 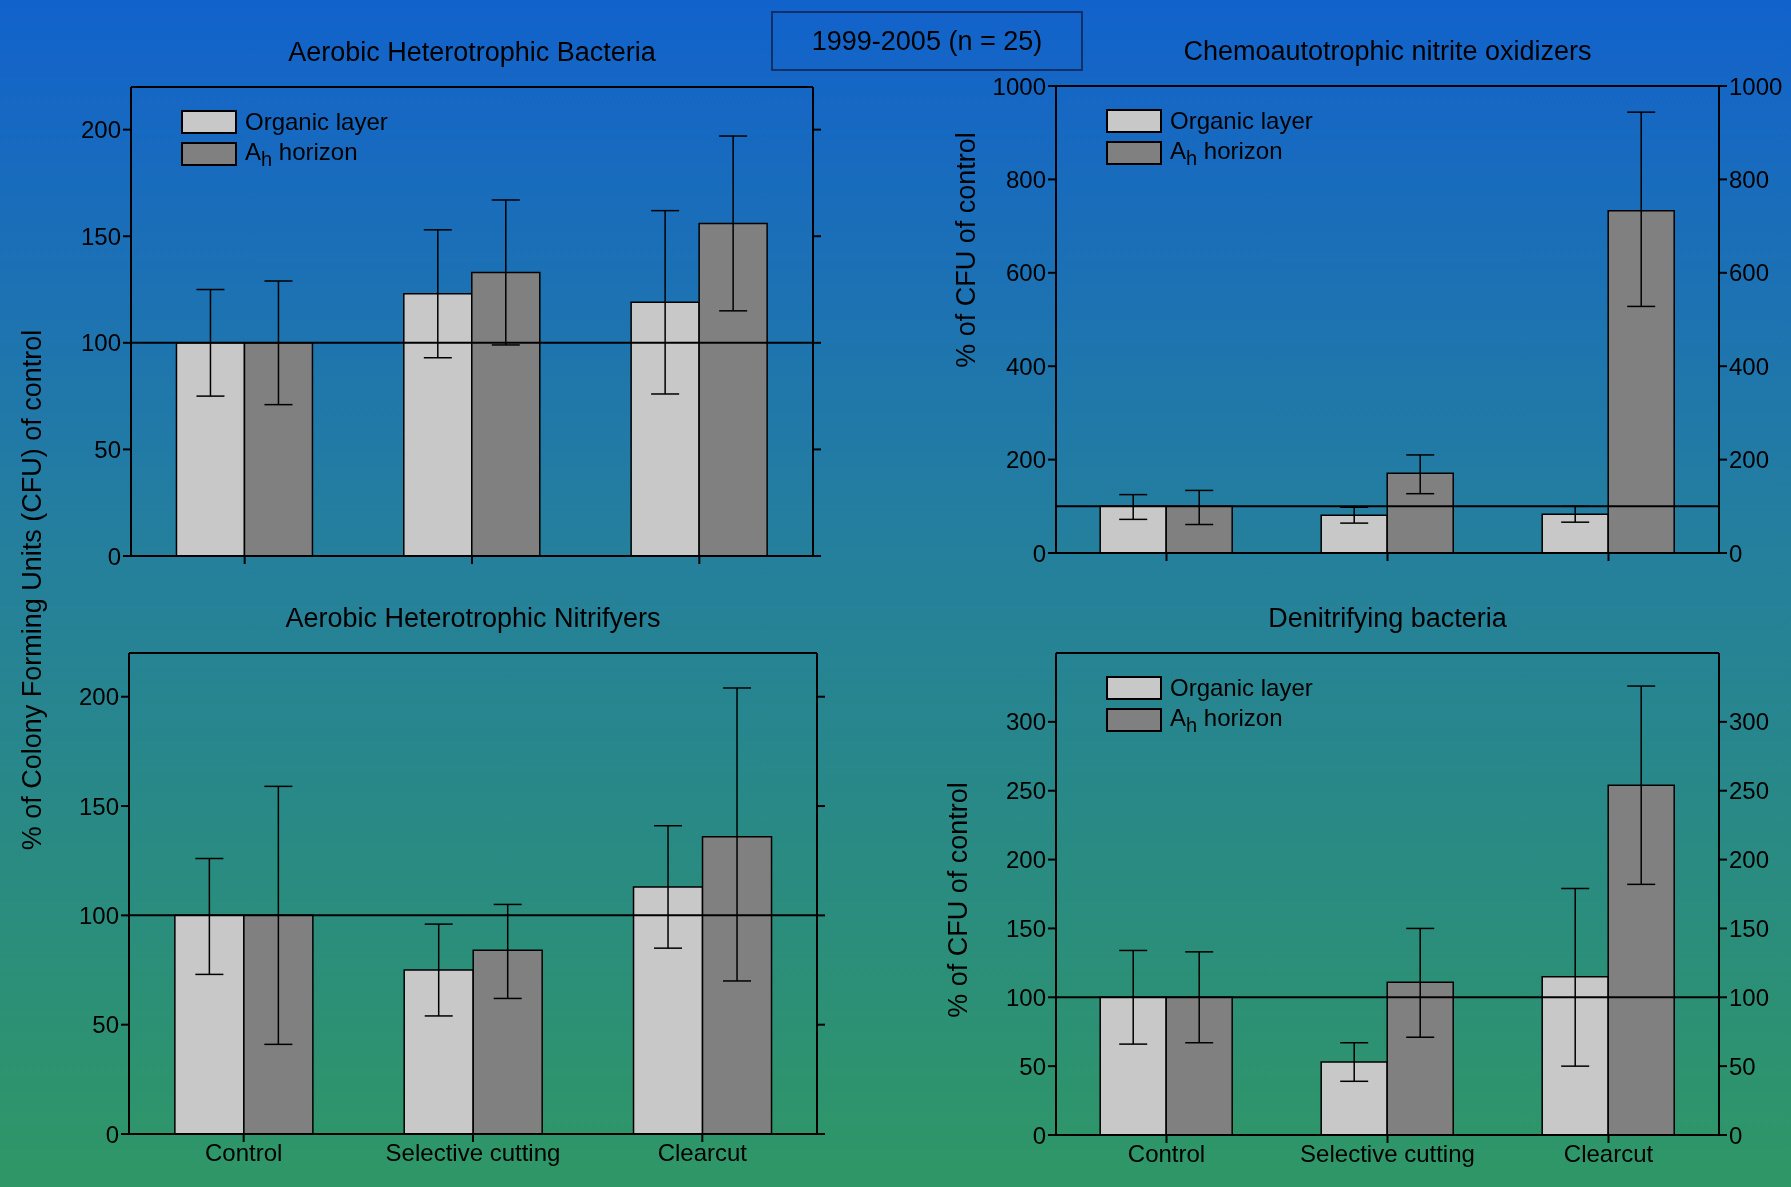 I want to click on chart-title: Denitrifying bacteria, so click(x=1387, y=618).